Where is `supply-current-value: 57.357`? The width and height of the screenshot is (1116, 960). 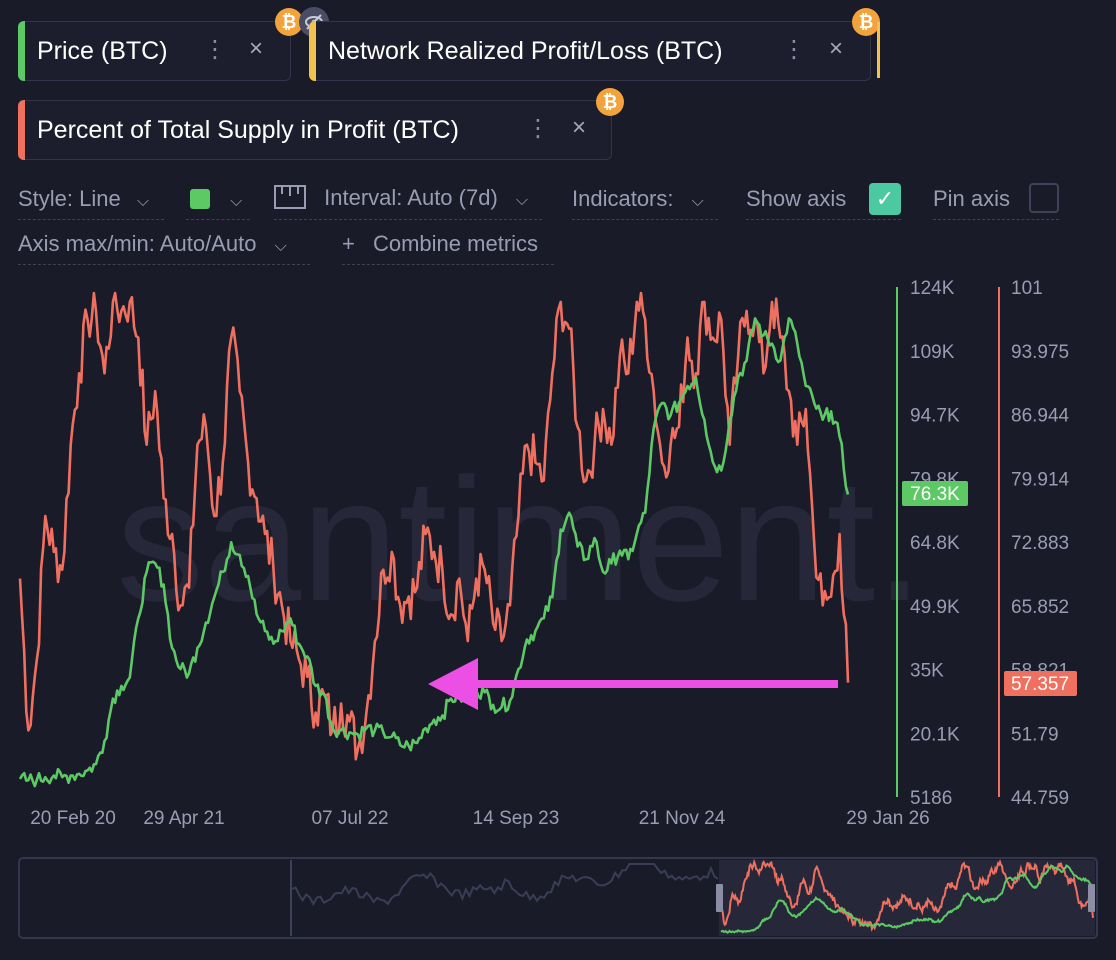 supply-current-value: 57.357 is located at coordinates (1040, 684).